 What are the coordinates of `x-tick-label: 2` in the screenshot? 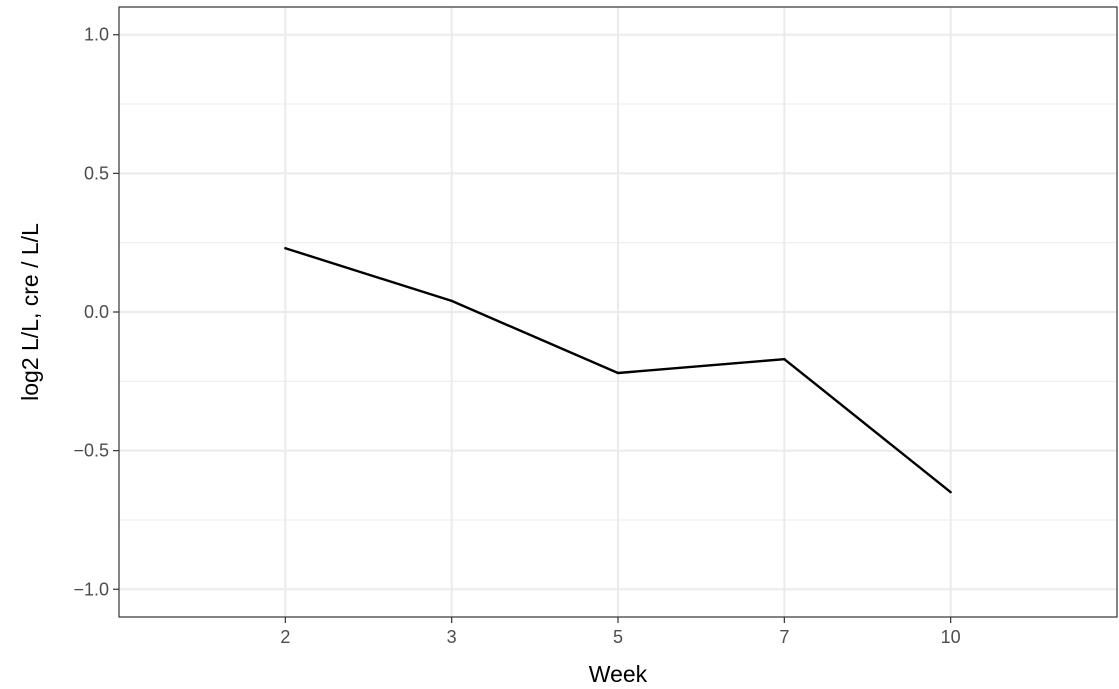 It's located at (285, 637).